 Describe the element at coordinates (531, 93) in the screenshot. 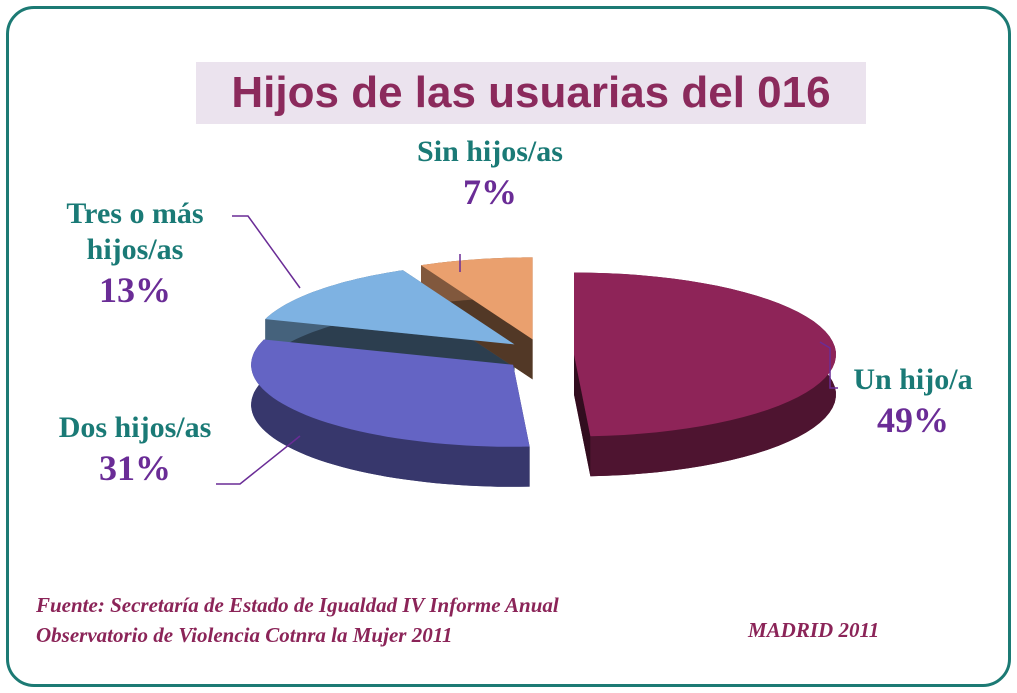

I see `chart-title: Hijos de las usuarias del 016` at that location.